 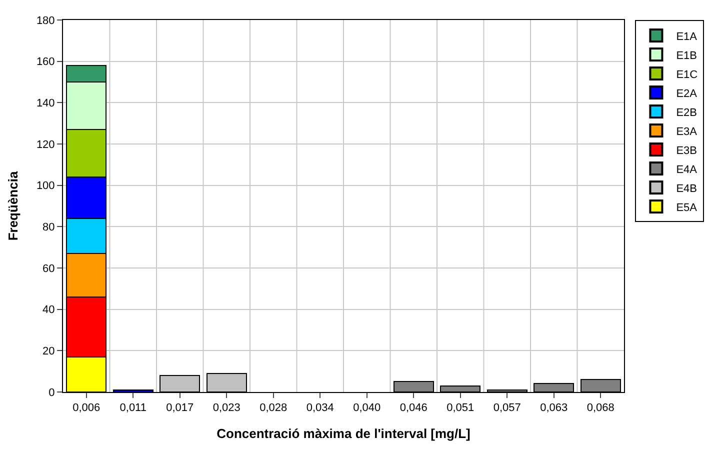 I want to click on legend-label: E4B, so click(x=687, y=188).